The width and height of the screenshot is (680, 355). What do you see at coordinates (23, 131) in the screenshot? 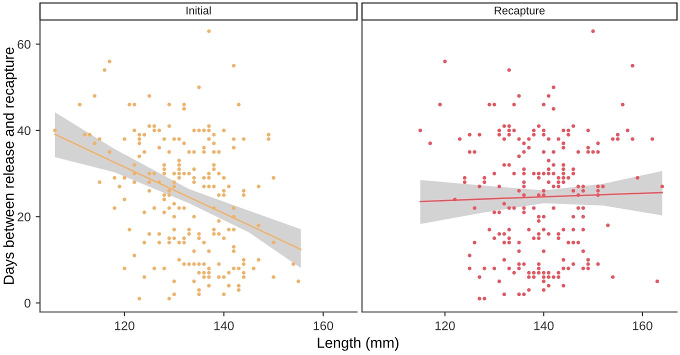
I see `y-tick-label: 40` at bounding box center [23, 131].